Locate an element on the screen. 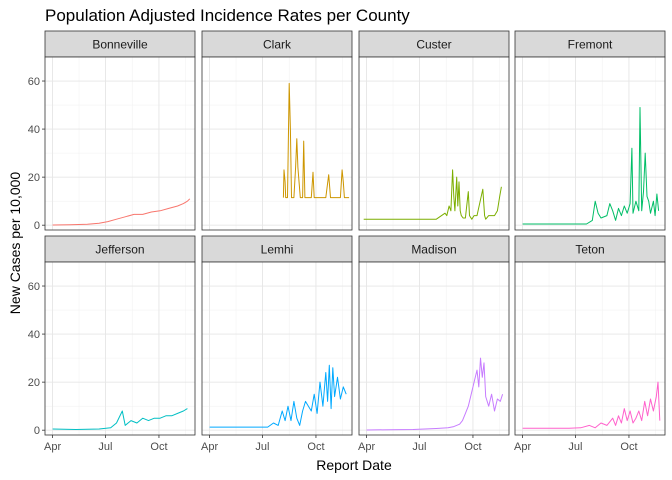  facet-bonneville: Bonneville 0 20 40 60 is located at coordinates (112, 131).